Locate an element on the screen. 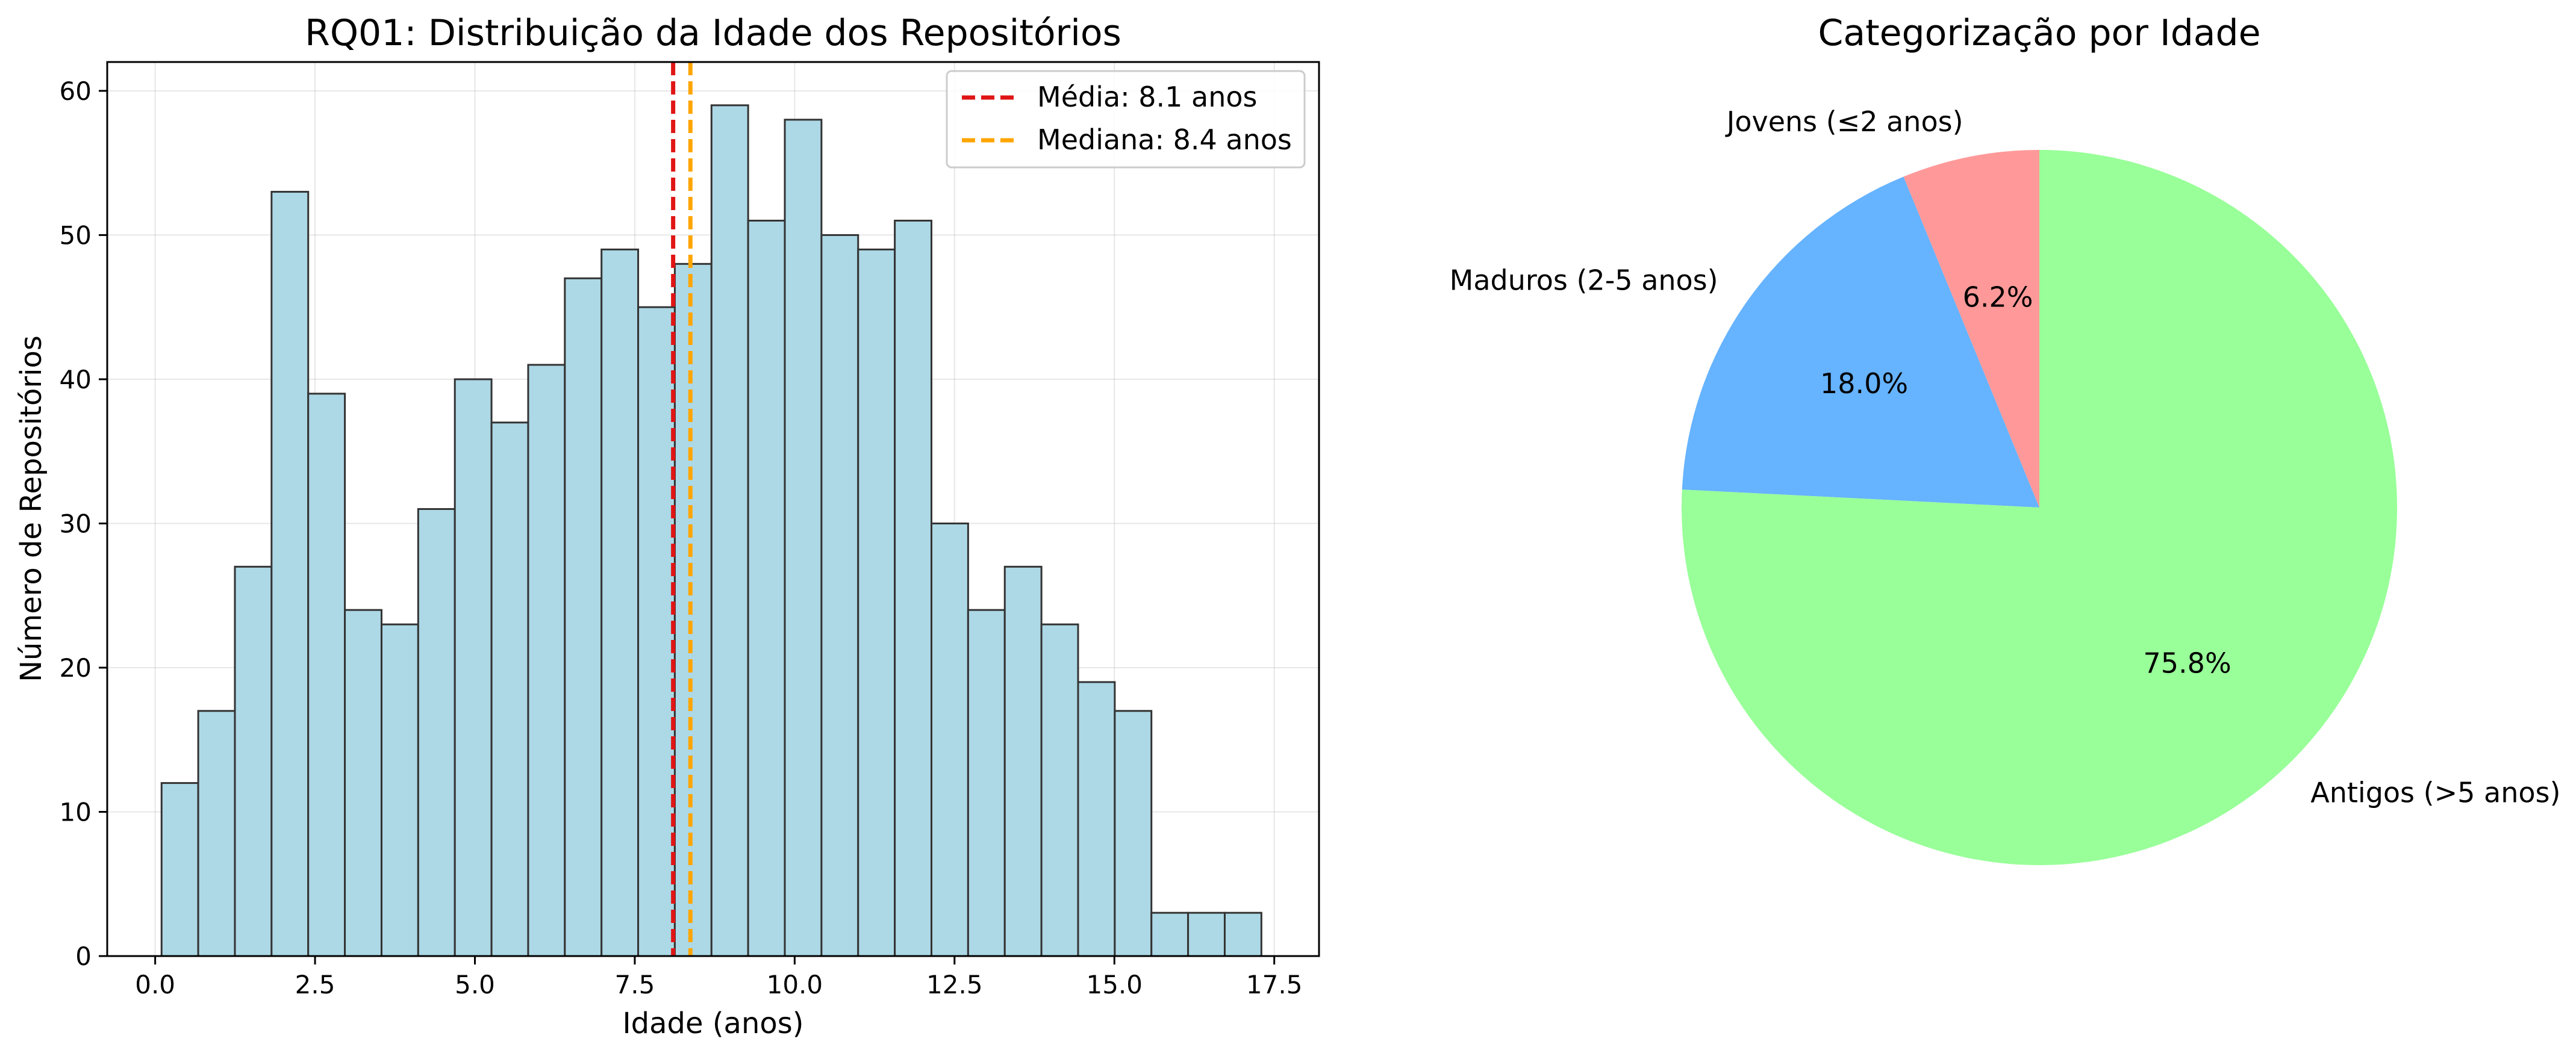 The image size is (2576, 1056). legend-box is located at coordinates (1126, 119).